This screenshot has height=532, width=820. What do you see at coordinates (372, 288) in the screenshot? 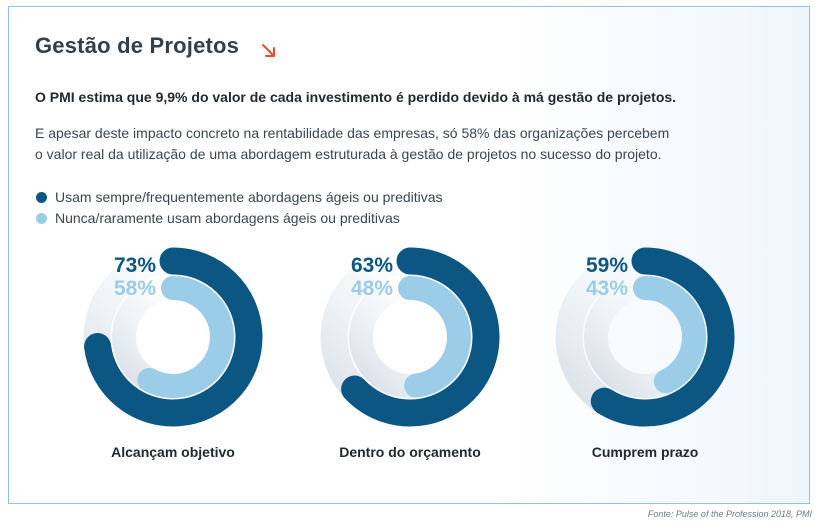
I see `value-label-rare: 48%` at bounding box center [372, 288].